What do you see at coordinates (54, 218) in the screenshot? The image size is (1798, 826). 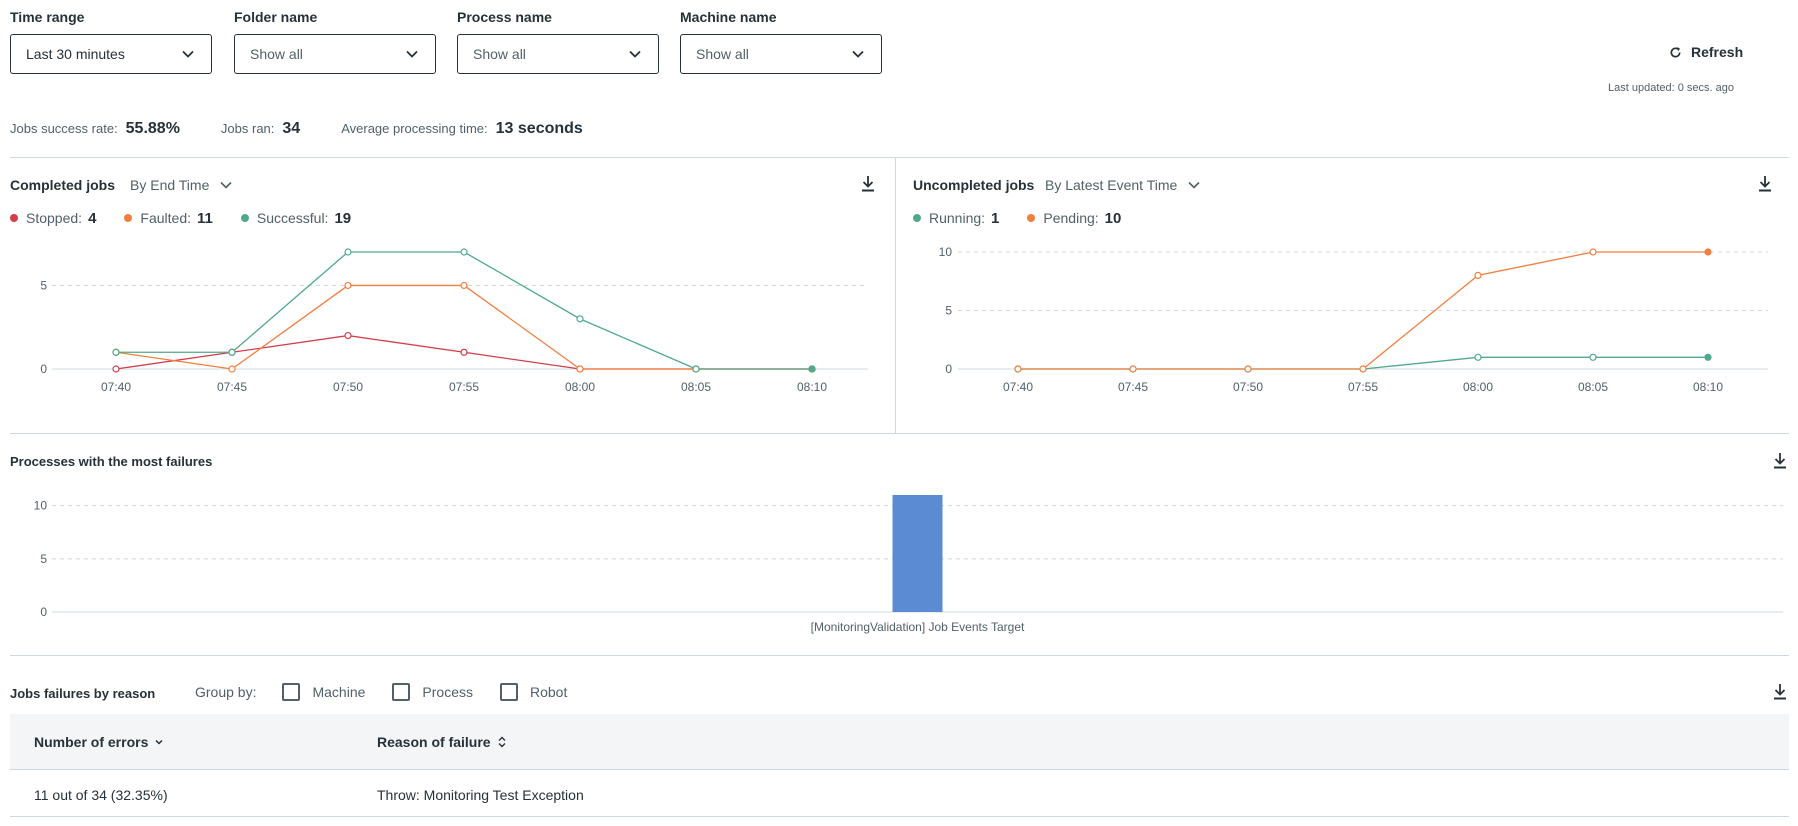 I see `legend-label: Stopped:` at bounding box center [54, 218].